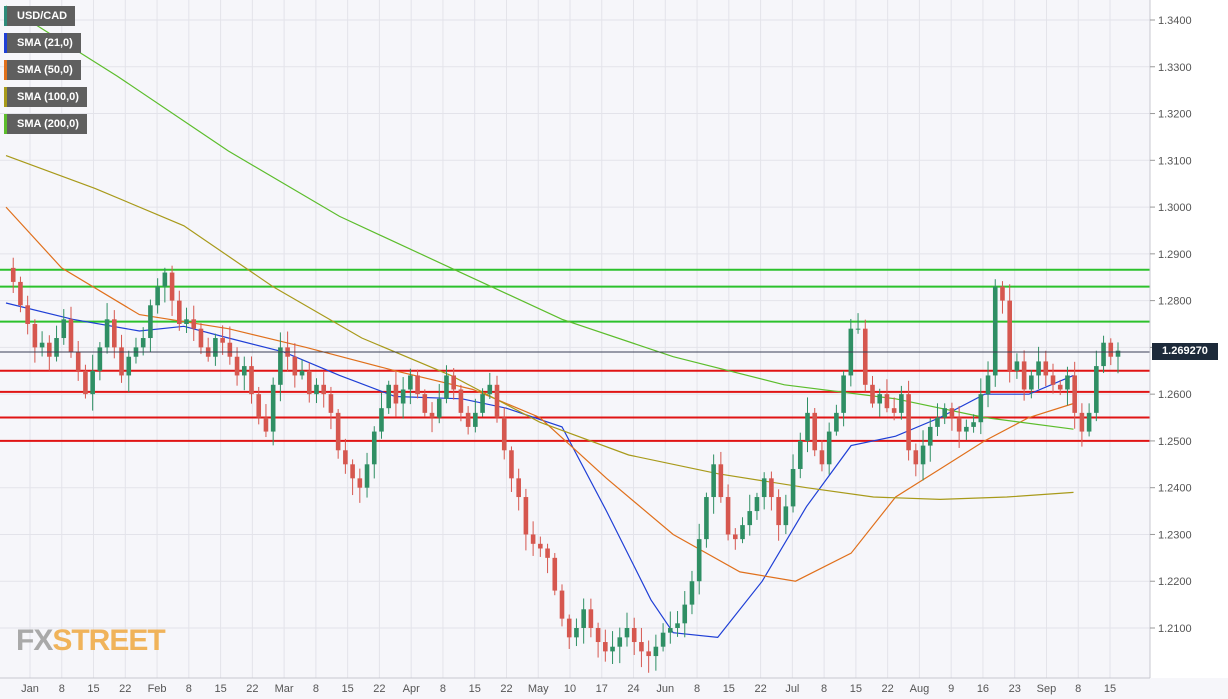 The width and height of the screenshot is (1228, 699). What do you see at coordinates (1175, 302) in the screenshot?
I see `y-tick-label: 1.2800` at bounding box center [1175, 302].